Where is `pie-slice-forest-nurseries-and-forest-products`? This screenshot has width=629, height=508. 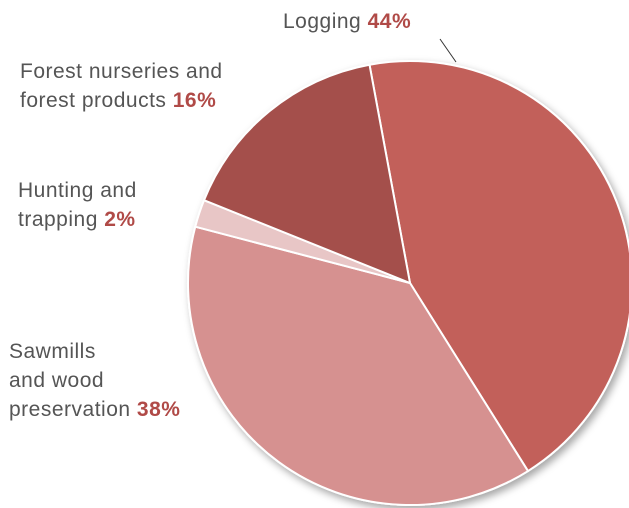
pie-slice-forest-nurseries-and-forest-products is located at coordinates (307, 173).